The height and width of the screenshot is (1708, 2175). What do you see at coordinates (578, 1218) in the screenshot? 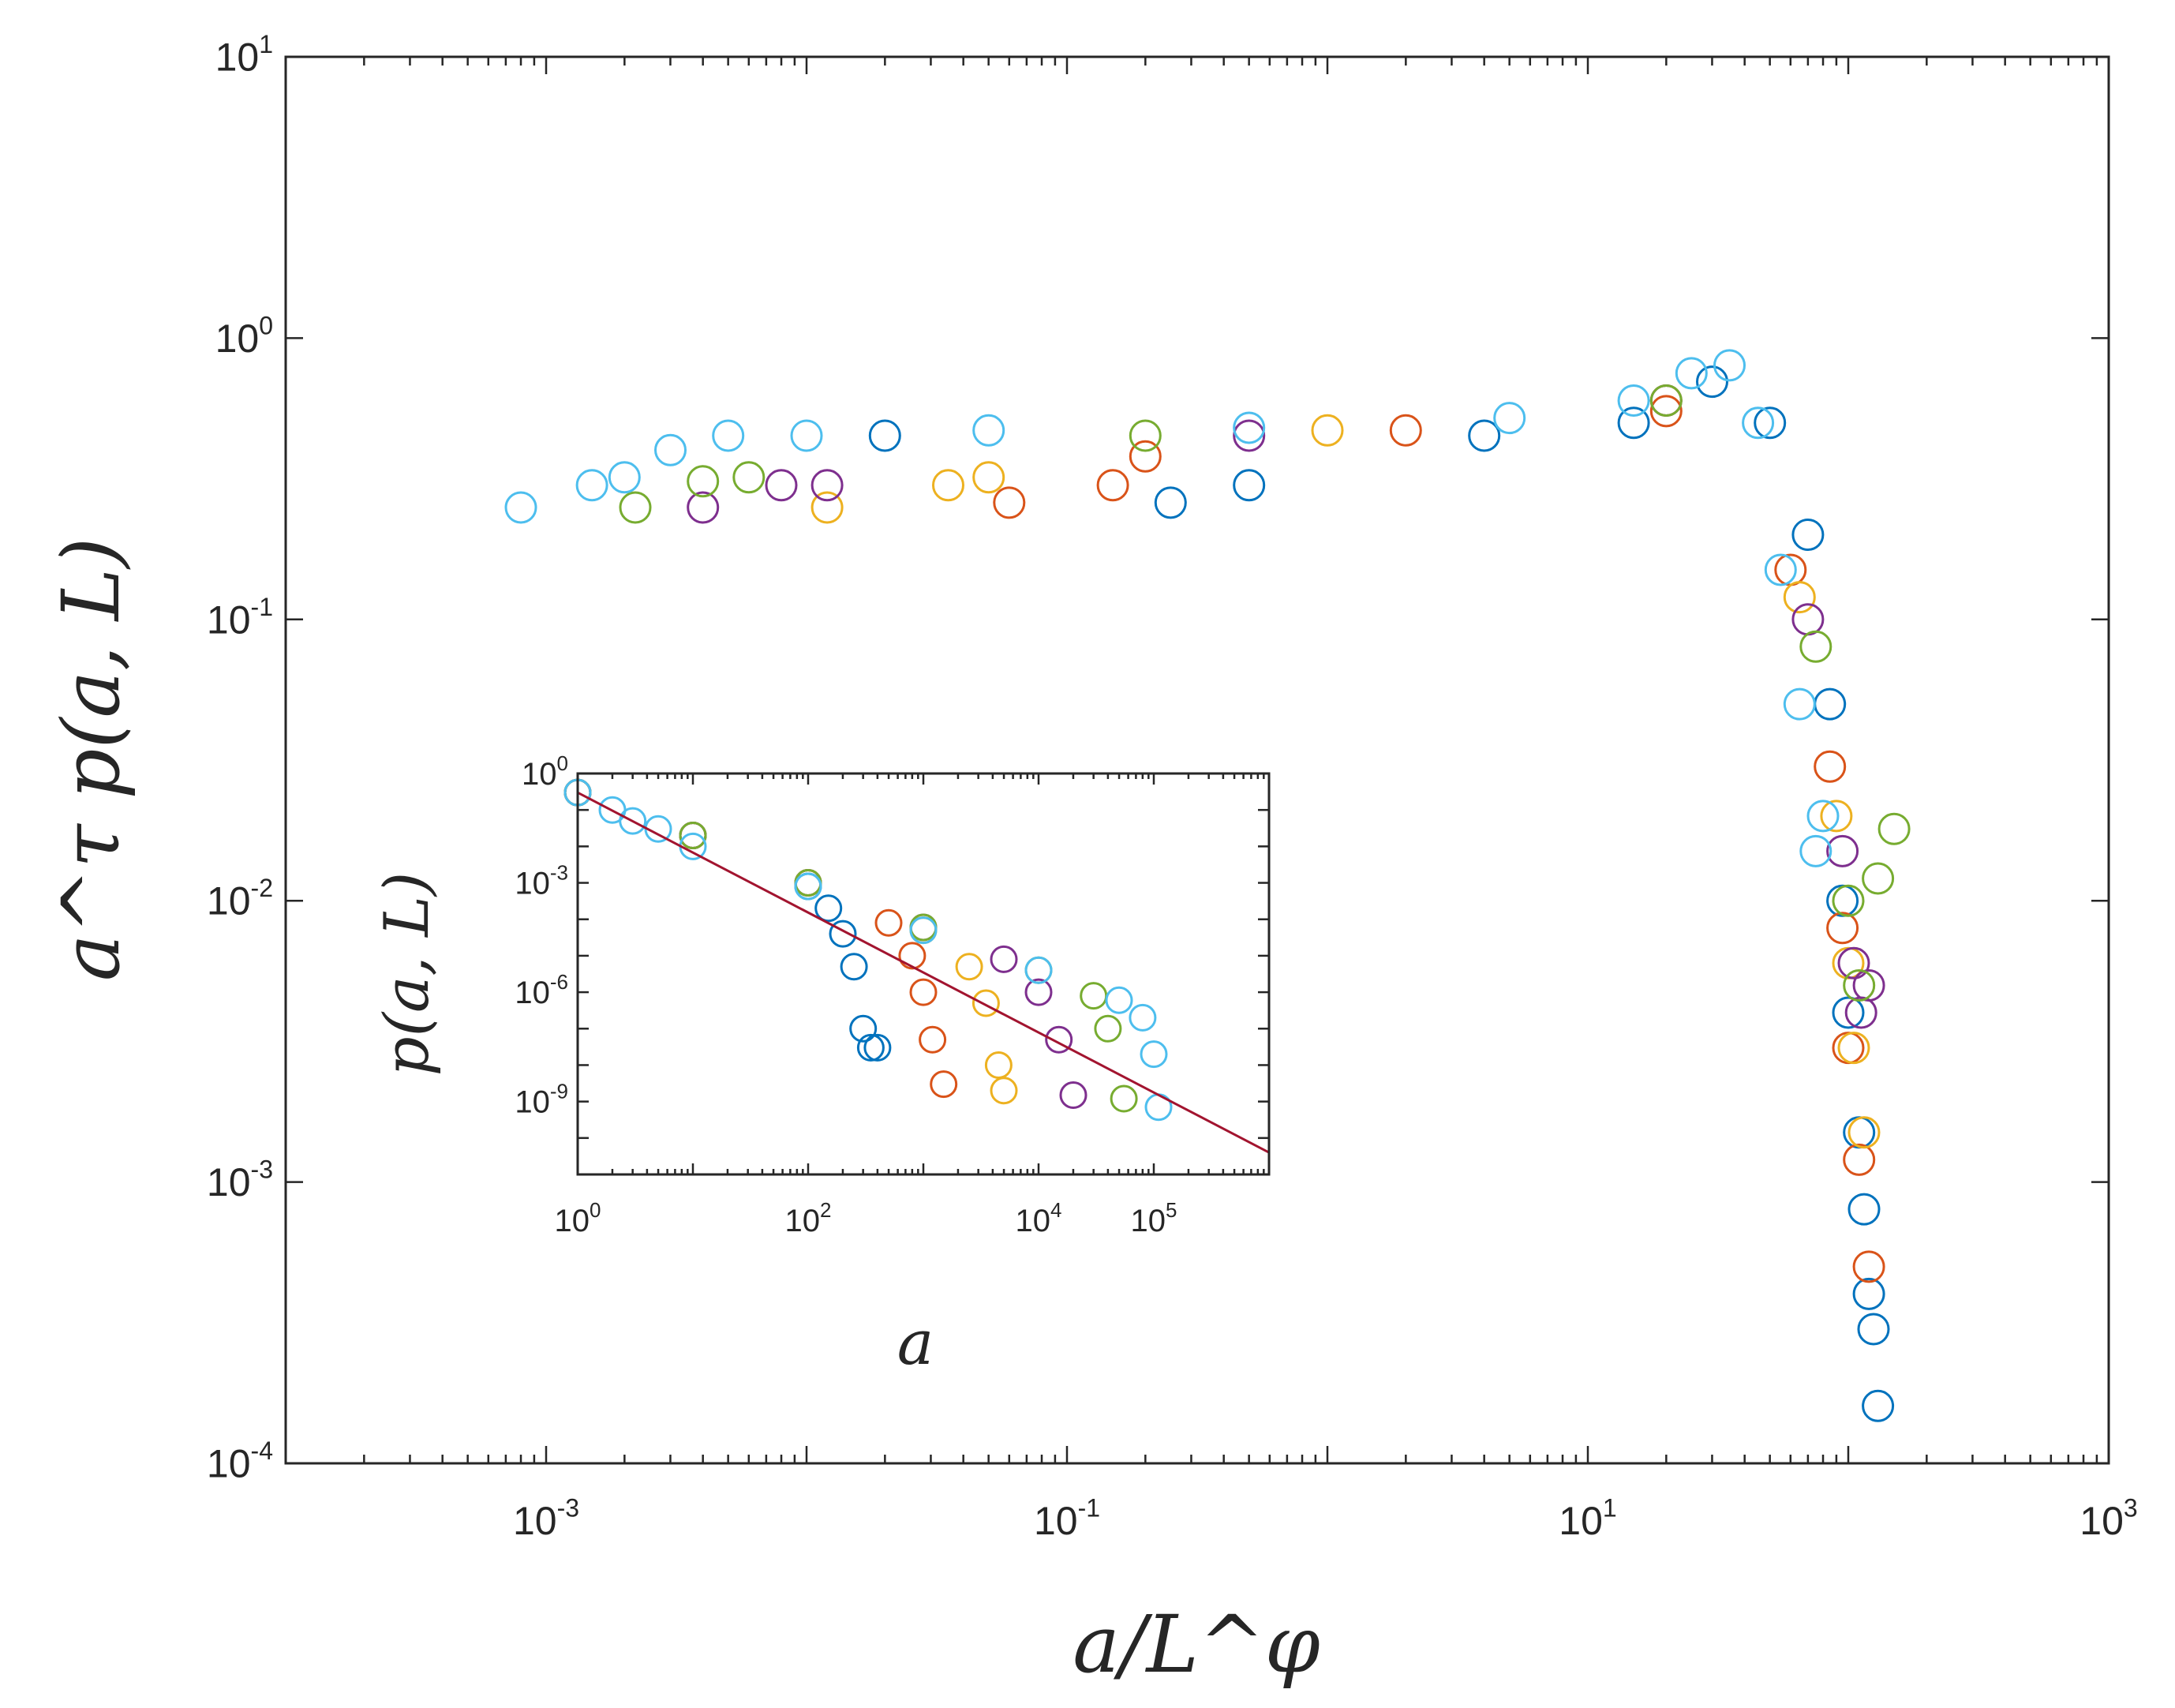
I see `inset-x-tick-label: 10⁰` at bounding box center [578, 1218].